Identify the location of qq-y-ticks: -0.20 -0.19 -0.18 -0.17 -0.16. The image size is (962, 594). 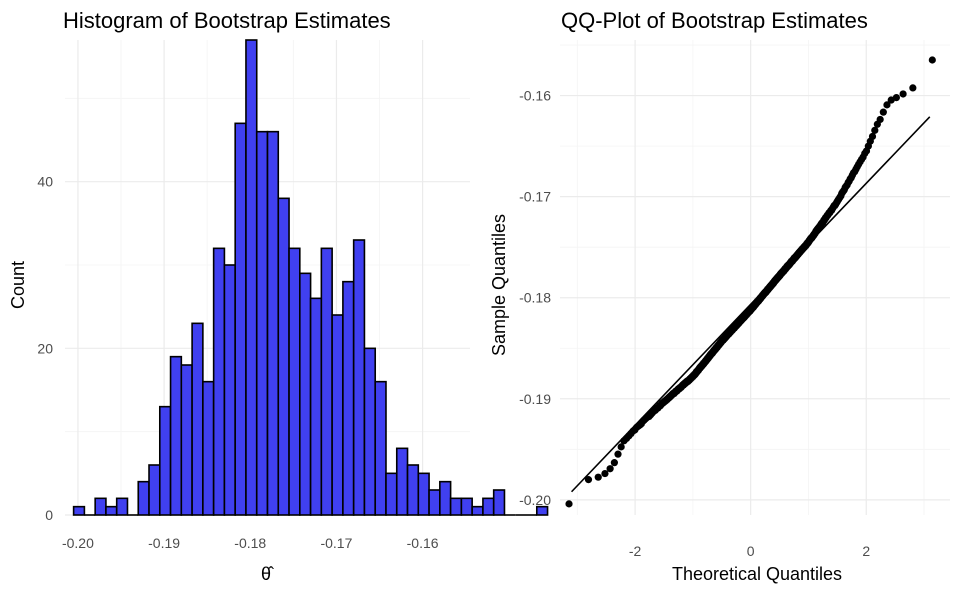
(535, 298).